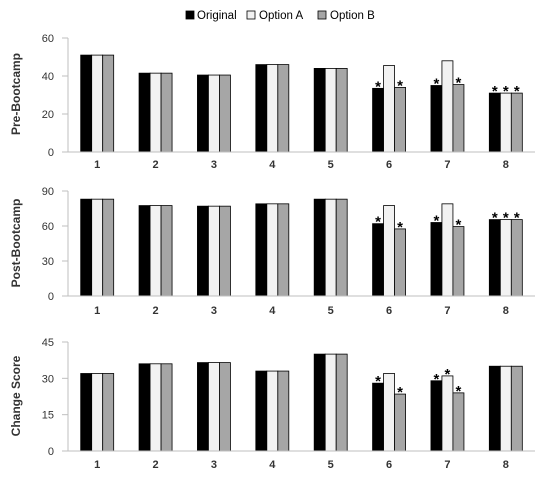 The width and height of the screenshot is (550, 487). I want to click on panel-1-bar-5-option-b, so click(341, 110).